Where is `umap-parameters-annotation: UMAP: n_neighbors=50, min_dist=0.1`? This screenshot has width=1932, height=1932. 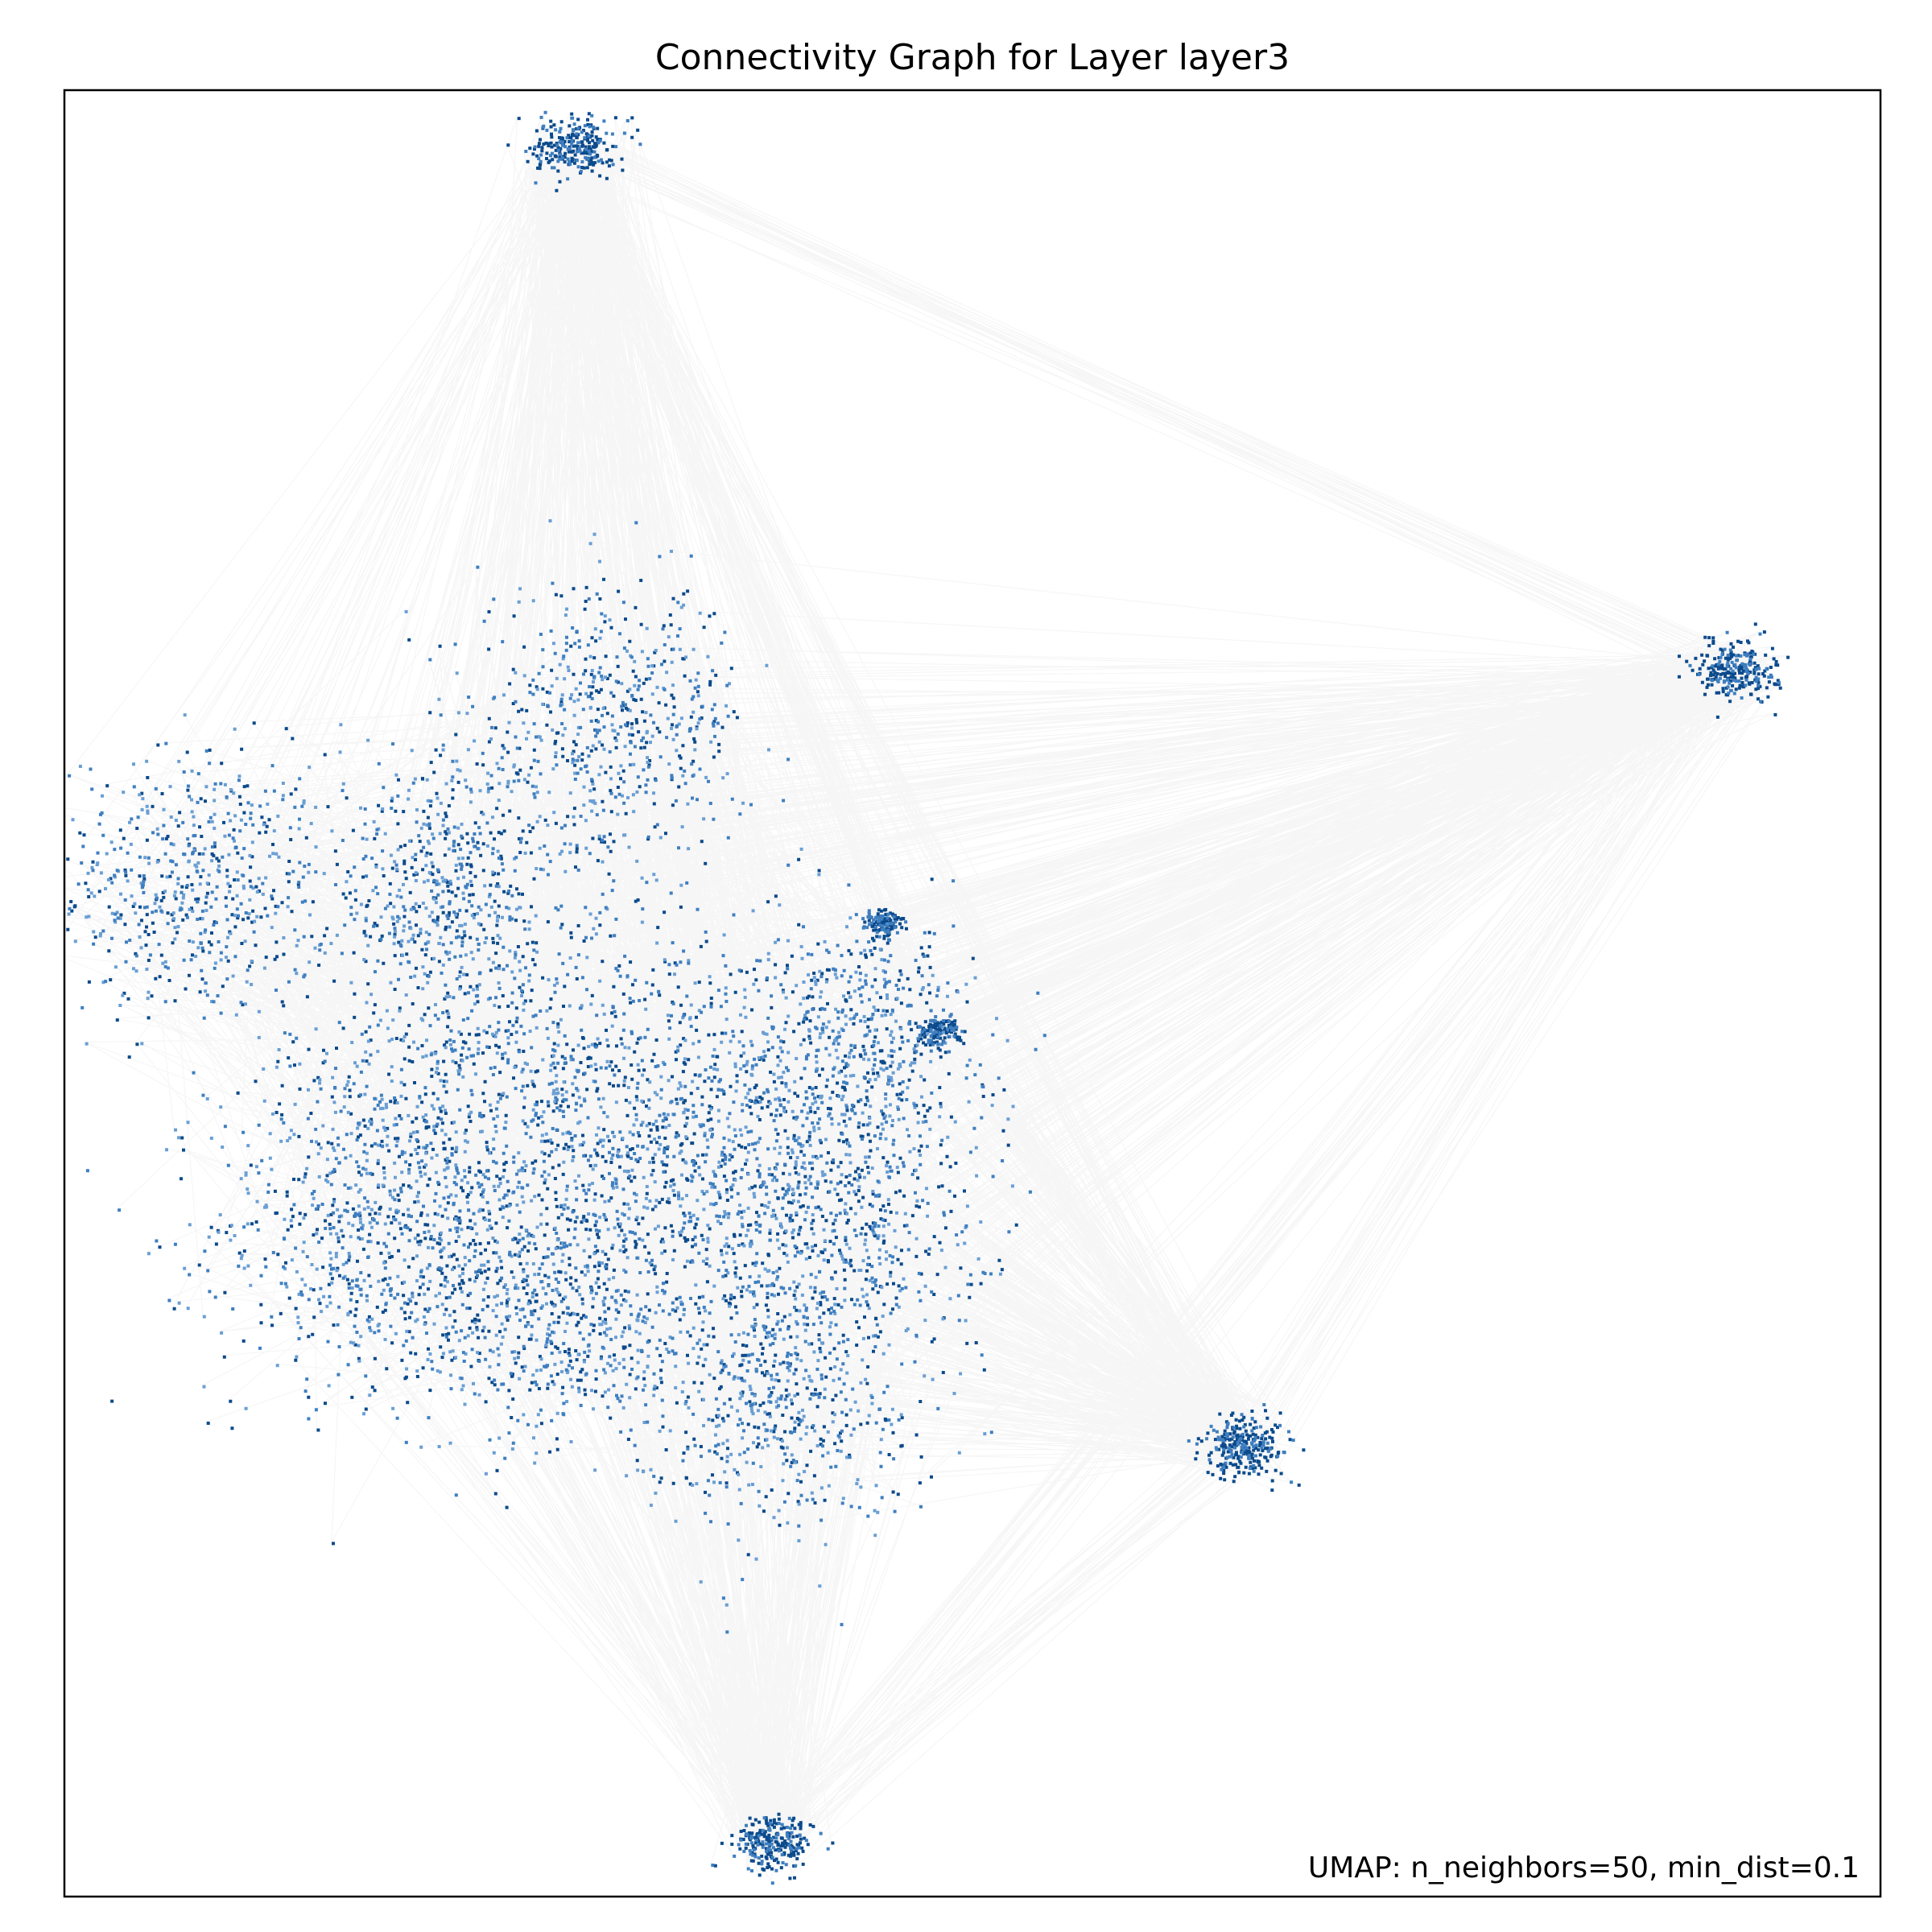
umap-parameters-annotation: UMAP: n_neighbors=50, min_dist=0.1 is located at coordinates (1584, 1868).